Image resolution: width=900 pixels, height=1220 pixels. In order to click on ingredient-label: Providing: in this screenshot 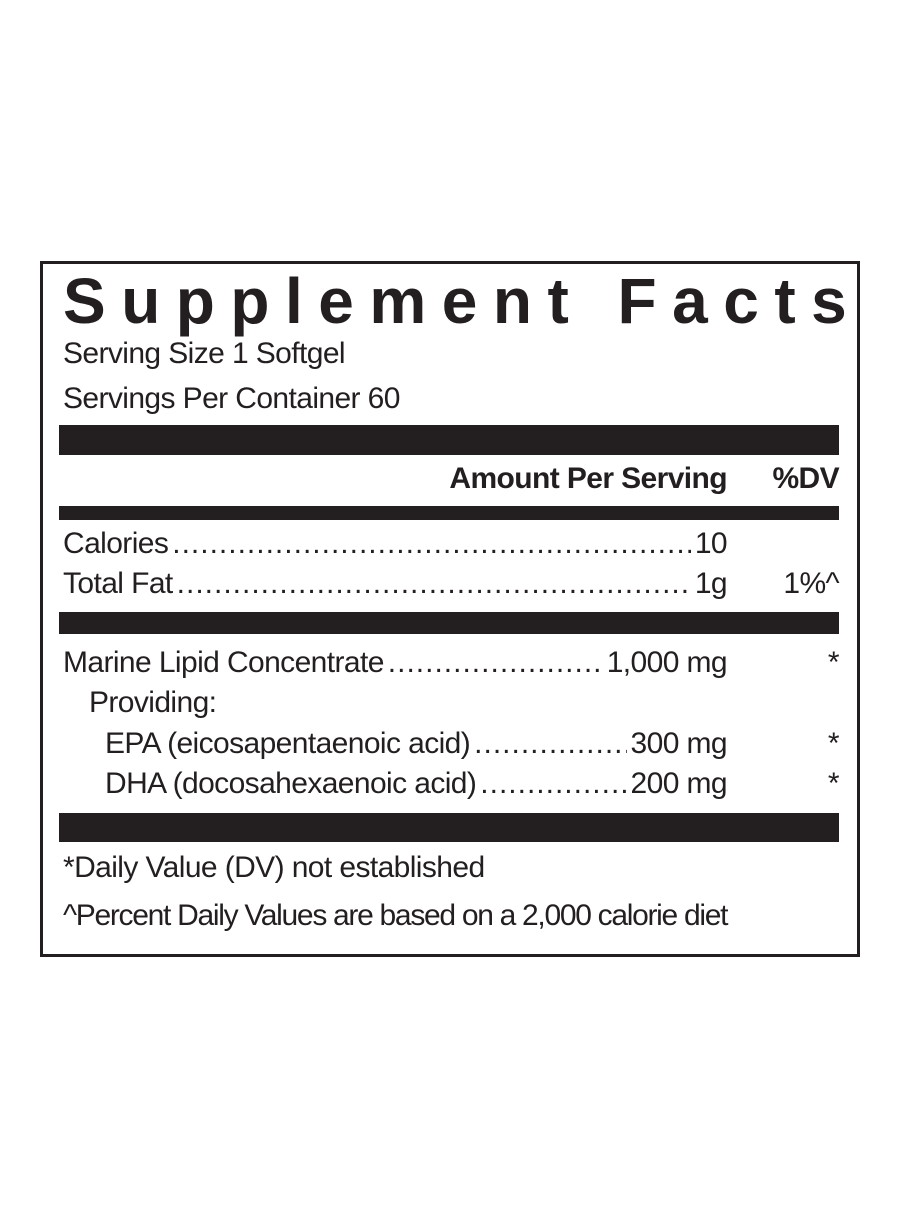, I will do `click(153, 702)`.